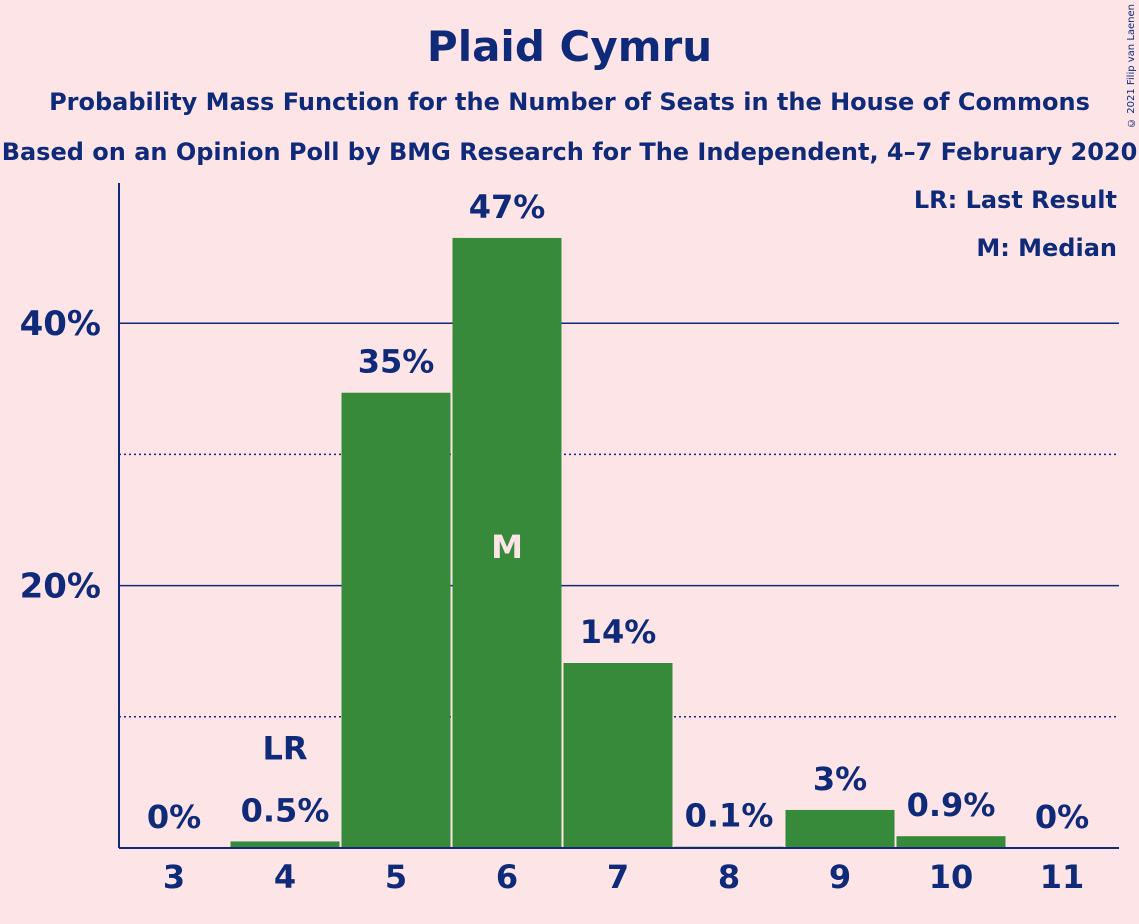 The height and width of the screenshot is (924, 1139). Describe the element at coordinates (284, 748) in the screenshot. I see `last-result-marker: LR` at that location.